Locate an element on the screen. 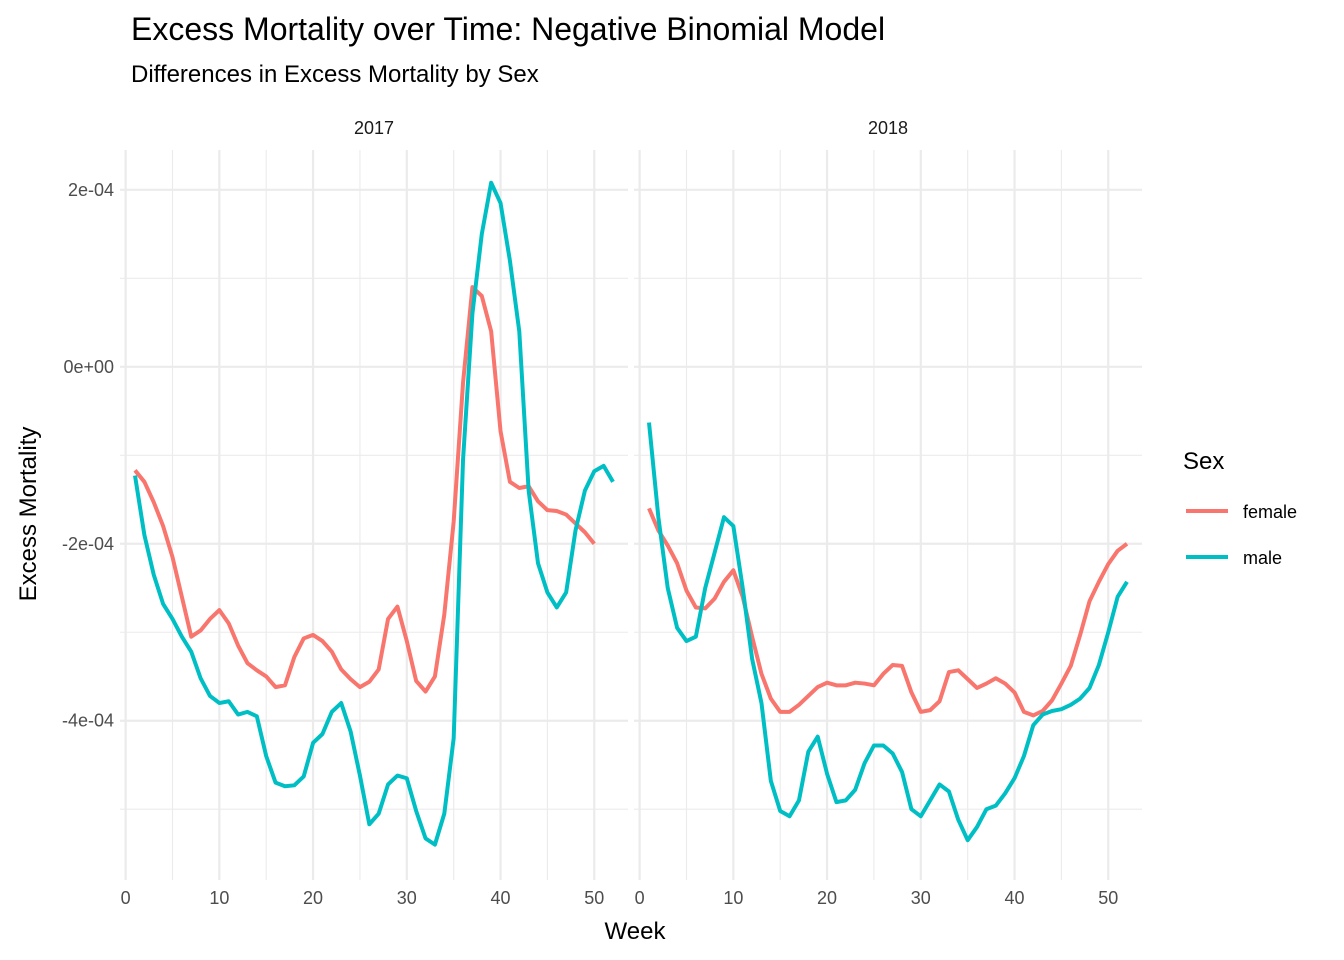 Image resolution: width=1344 pixels, height=960 pixels. chart-subtitle: Differences in Excess Mortality by Sex is located at coordinates (335, 74).